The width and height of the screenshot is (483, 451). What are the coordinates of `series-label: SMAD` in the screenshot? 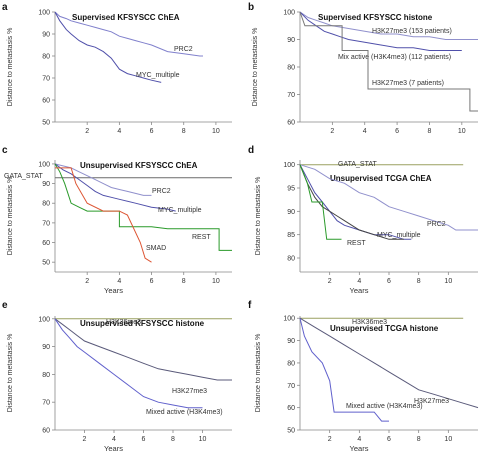 It's located at (156, 248).